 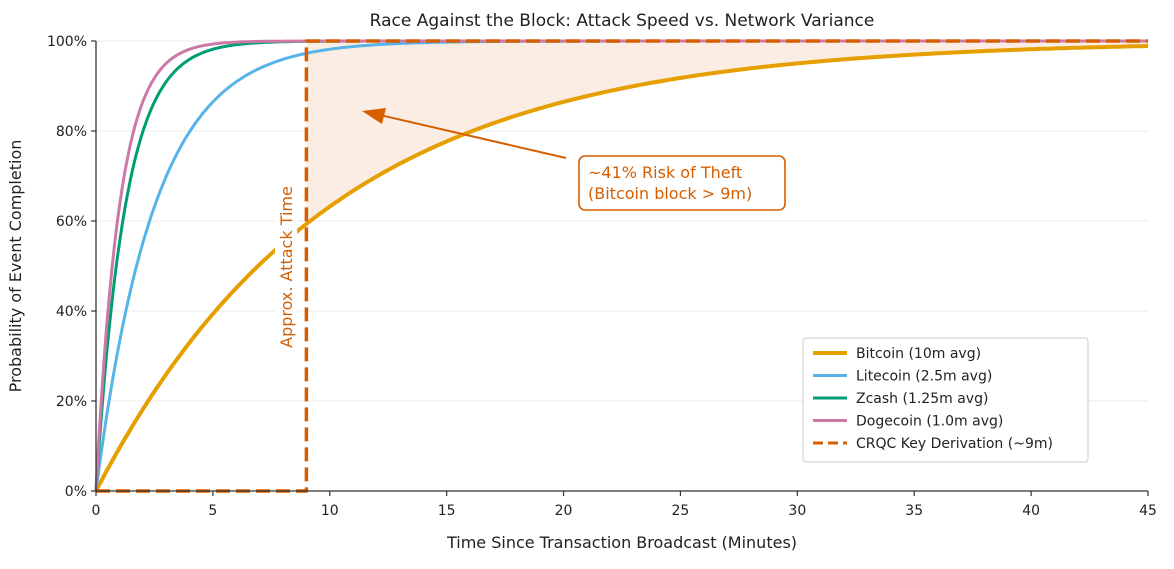 I want to click on x-tick-label: 35, so click(x=914, y=511).